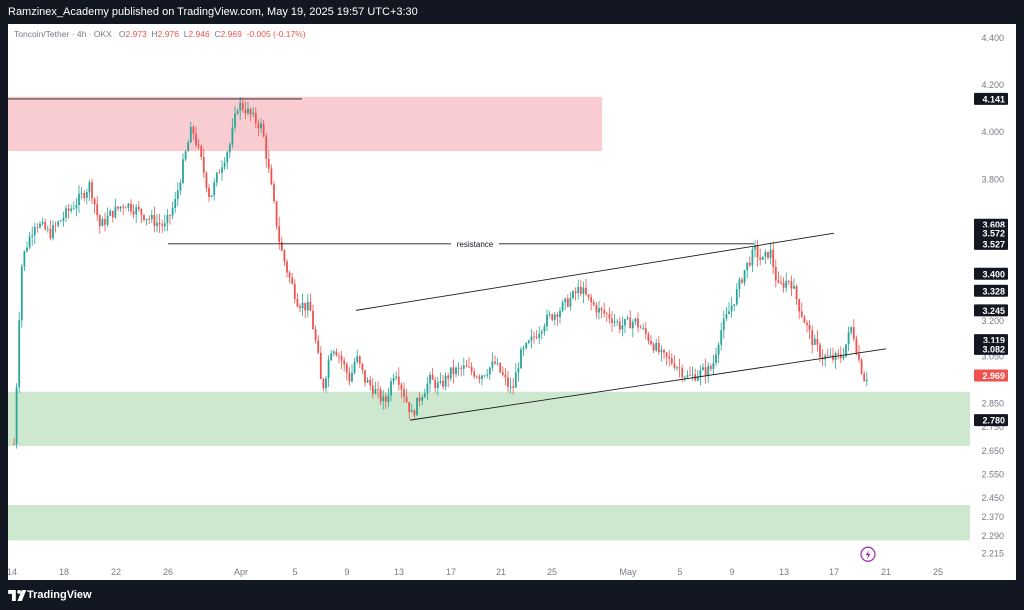 Image resolution: width=1024 pixels, height=610 pixels. I want to click on y-tick-label: 2.550, so click(992, 474).